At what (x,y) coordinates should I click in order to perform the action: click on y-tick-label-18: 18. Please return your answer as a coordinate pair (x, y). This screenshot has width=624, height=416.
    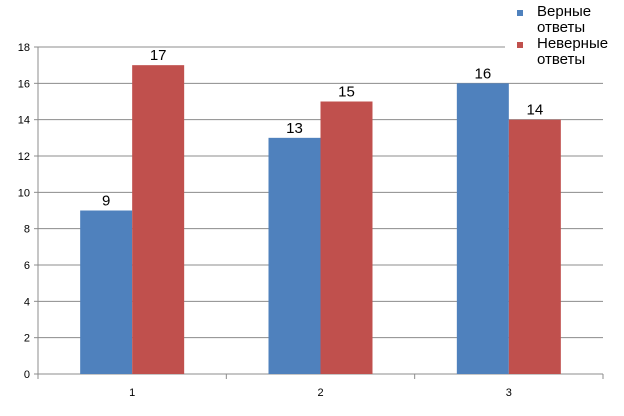
    Looking at the image, I should click on (24, 48).